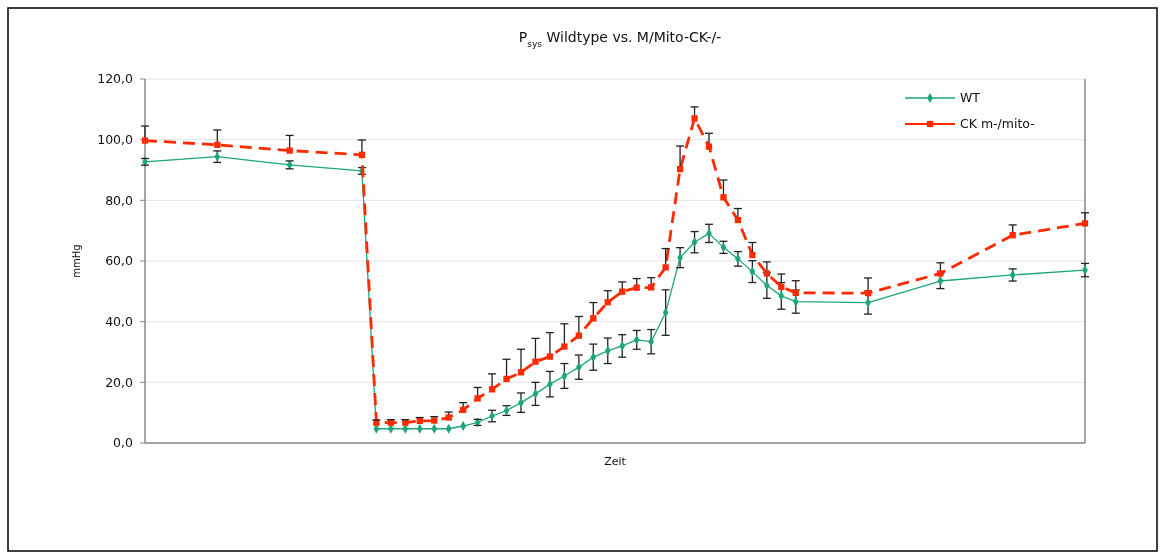  What do you see at coordinates (115, 79) in the screenshot?
I see `y-tick-label: 120,0` at bounding box center [115, 79].